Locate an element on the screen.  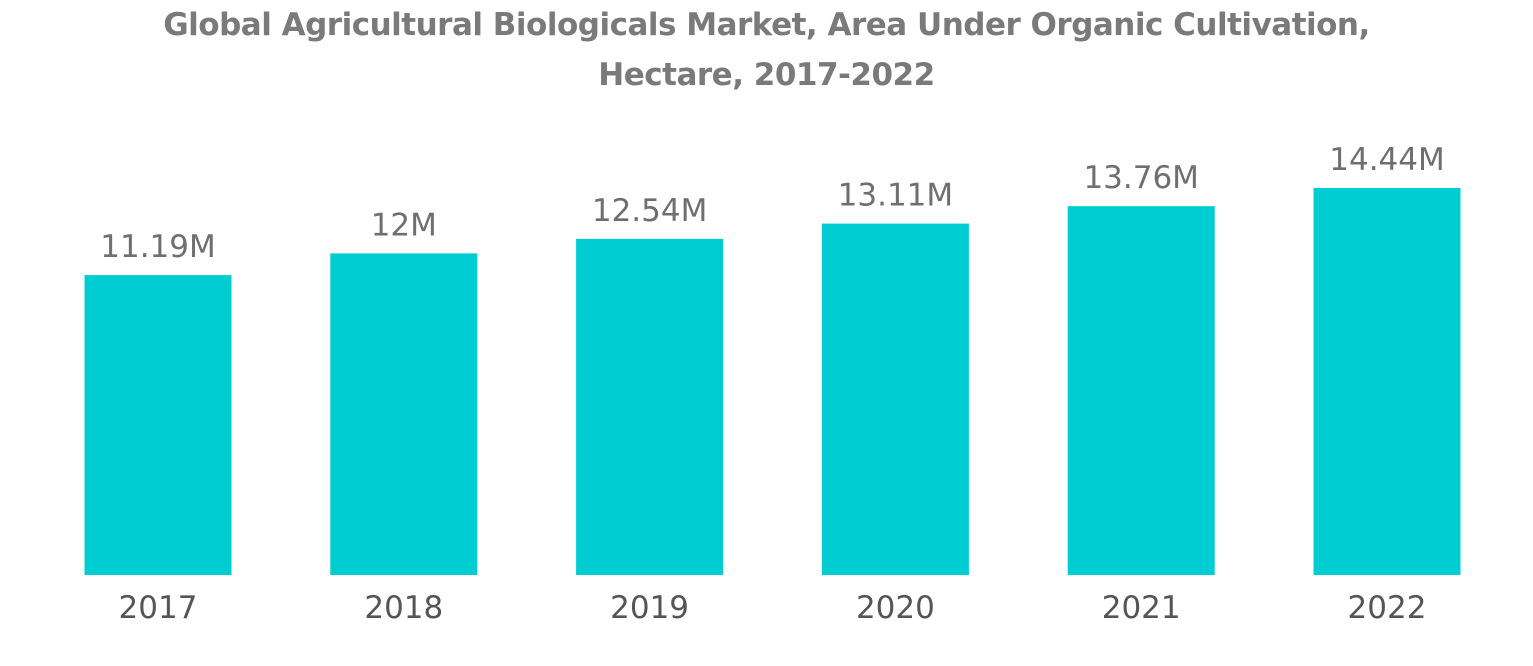
category-label-2017: 2017 is located at coordinates (158, 608).